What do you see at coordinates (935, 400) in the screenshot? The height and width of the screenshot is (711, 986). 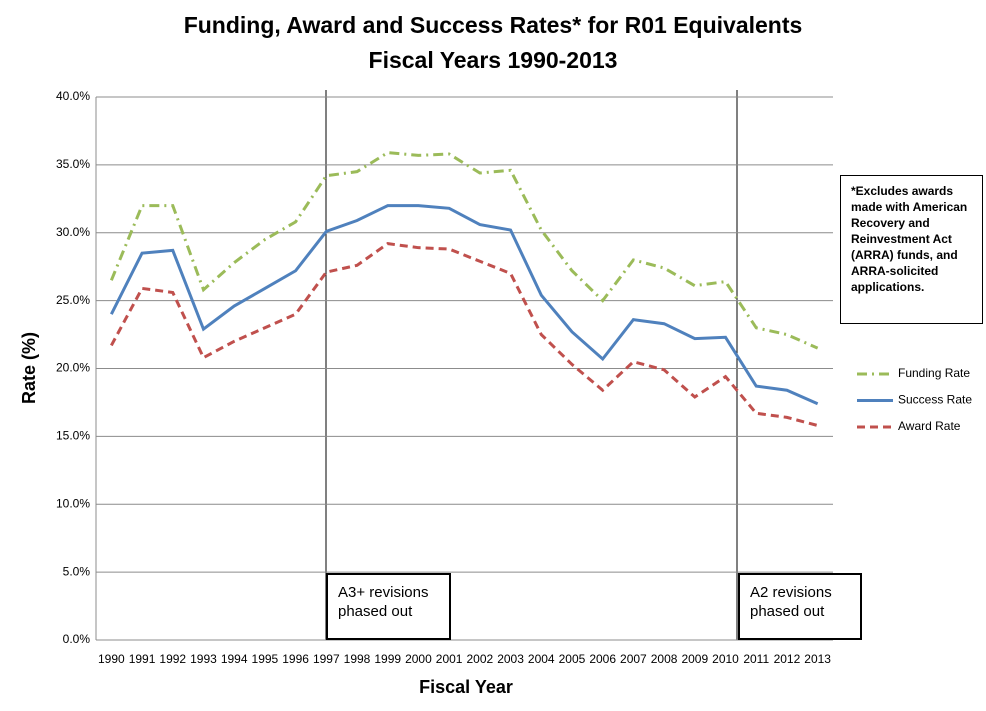 I see `legend-label: Success Rate` at bounding box center [935, 400].